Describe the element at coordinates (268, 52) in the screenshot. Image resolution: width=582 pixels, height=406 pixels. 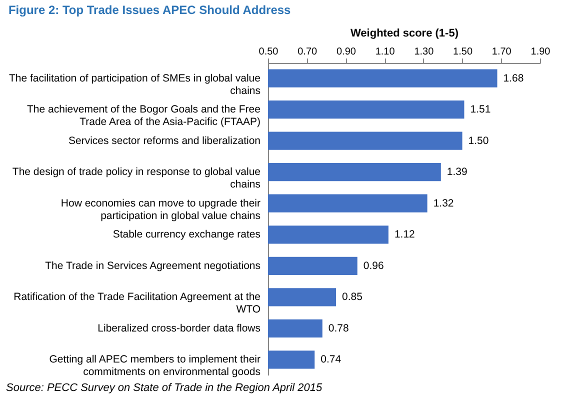
I see `x-tick-label: 0.50` at that location.